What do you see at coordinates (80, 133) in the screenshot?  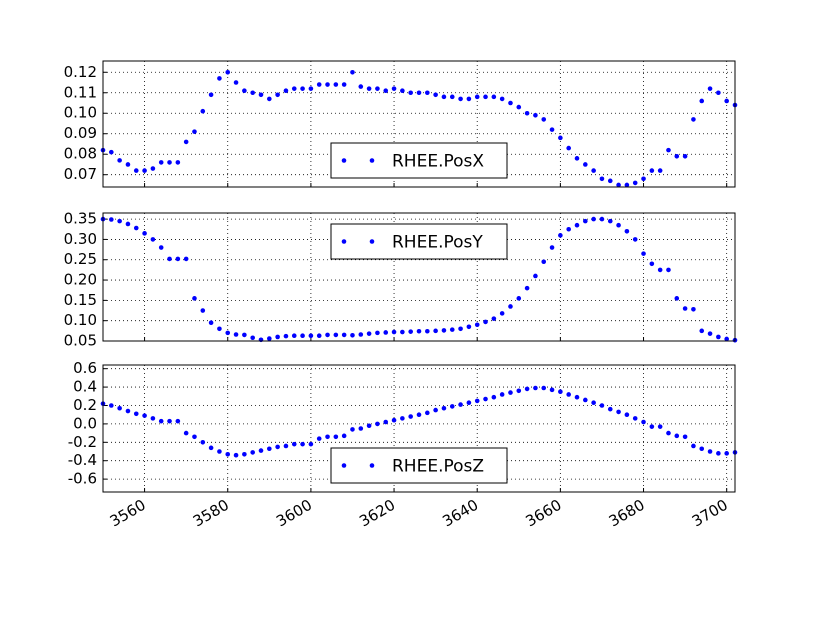 I see `y-tick-label: 0.09` at bounding box center [80, 133].